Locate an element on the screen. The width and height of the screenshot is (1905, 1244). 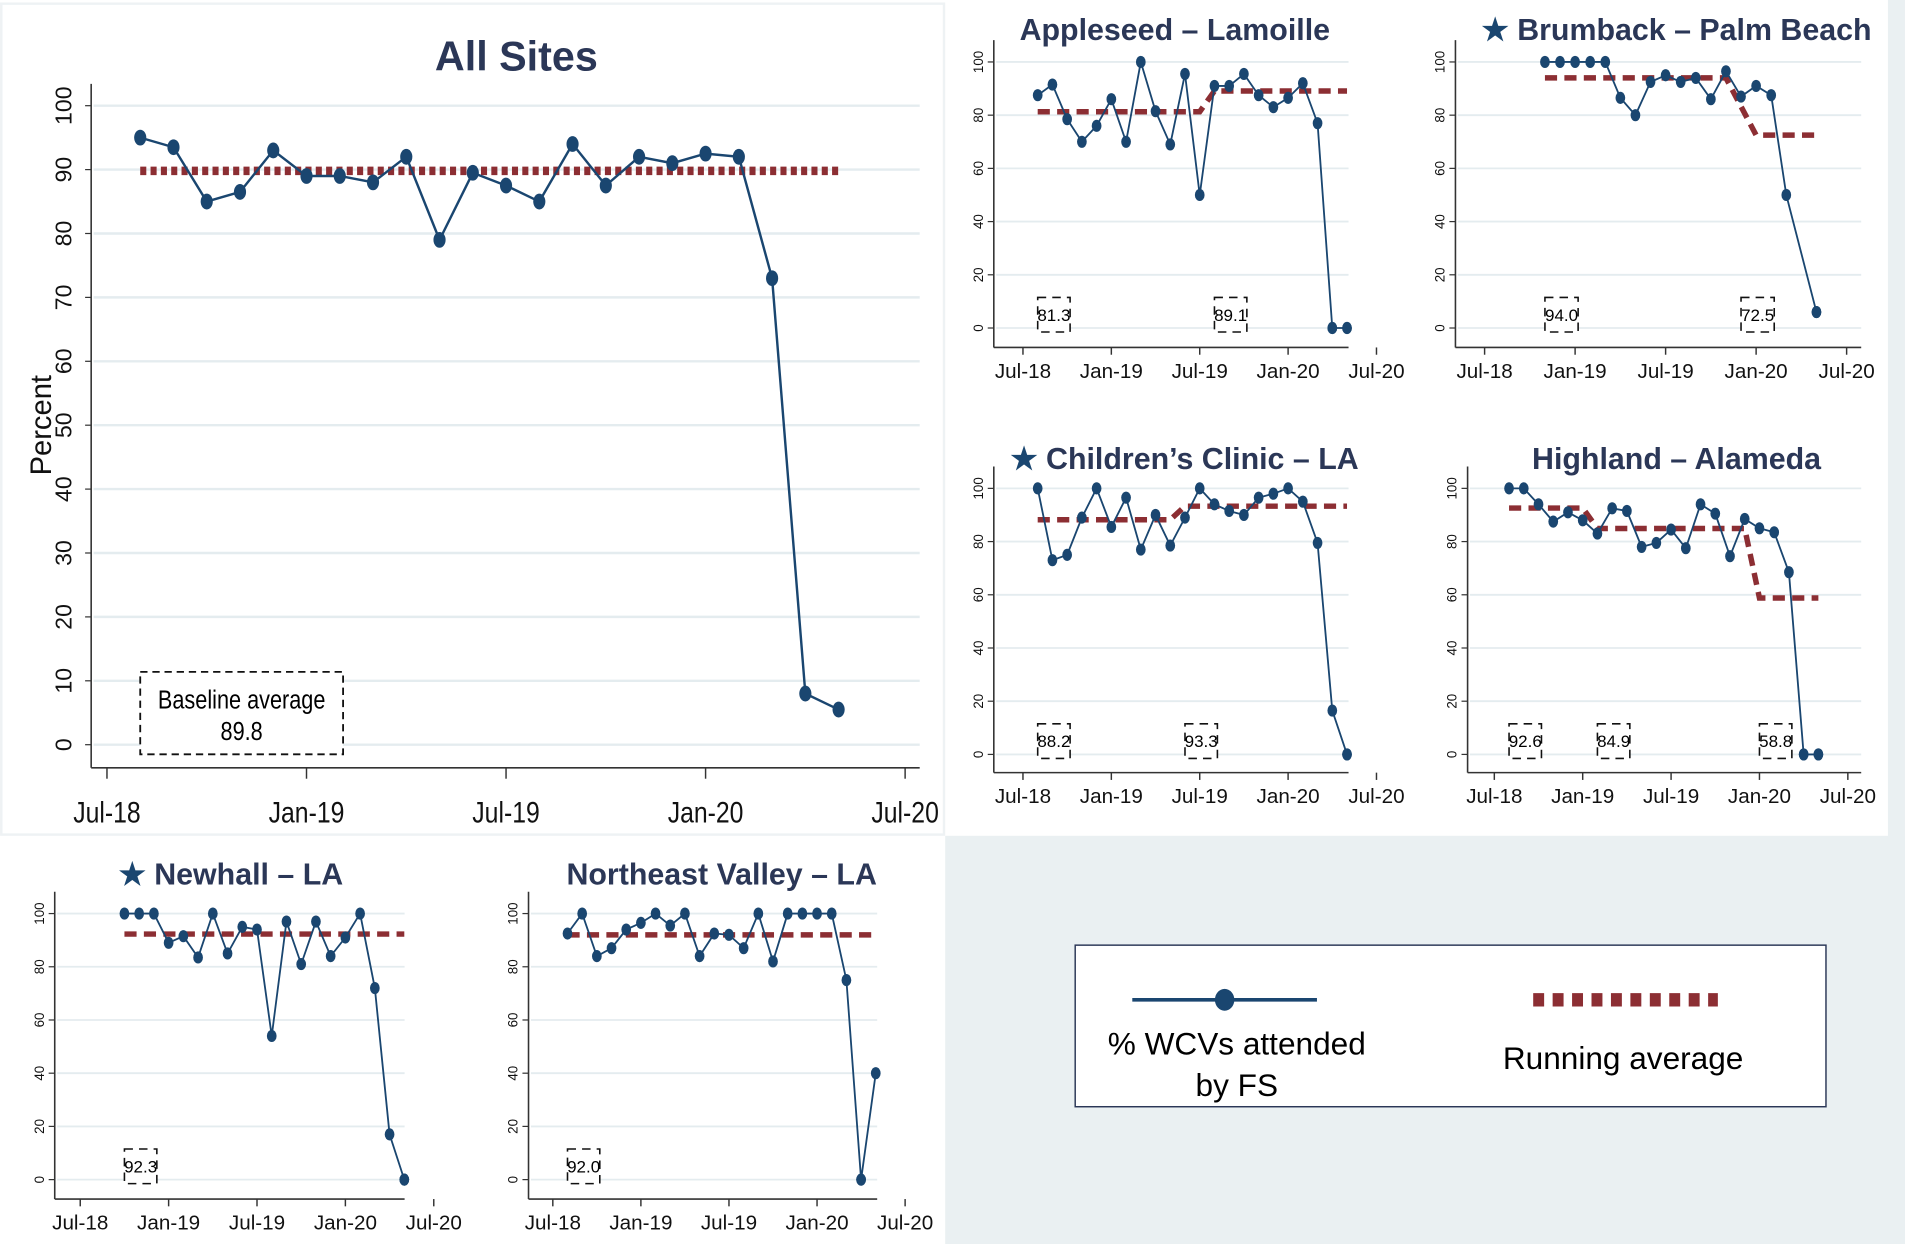
annotation-value: 84.9 is located at coordinates (1613, 741).